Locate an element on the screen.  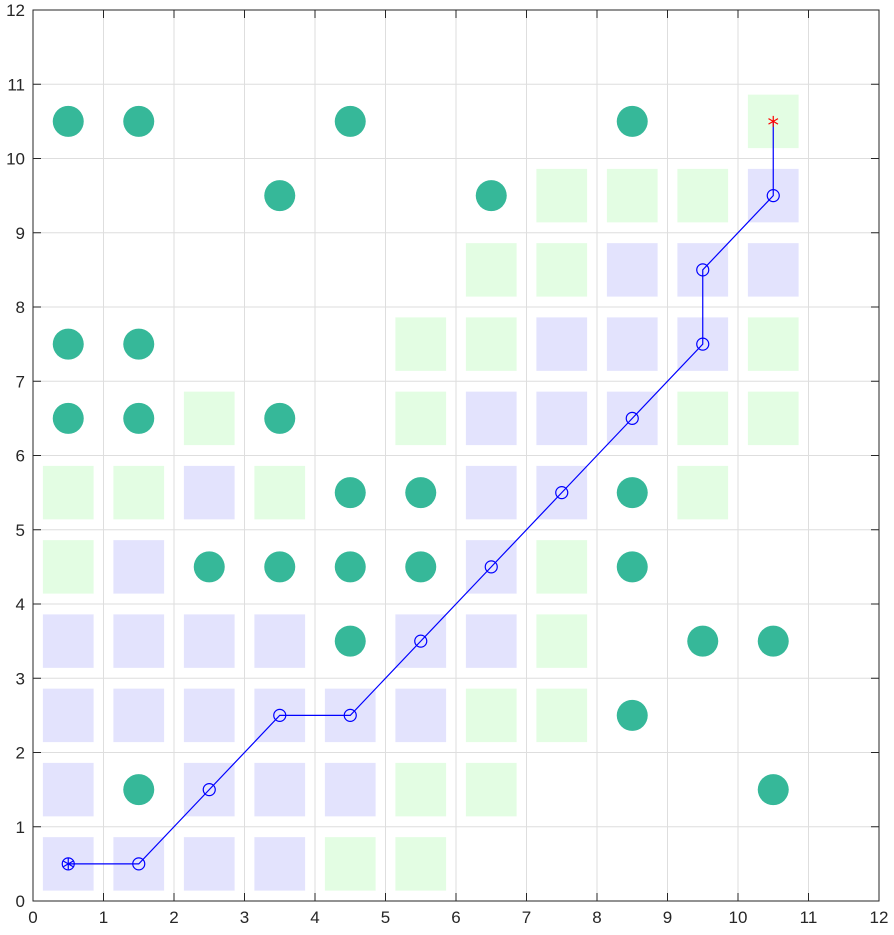
goal-marker-stroke is located at coordinates (773, 121).